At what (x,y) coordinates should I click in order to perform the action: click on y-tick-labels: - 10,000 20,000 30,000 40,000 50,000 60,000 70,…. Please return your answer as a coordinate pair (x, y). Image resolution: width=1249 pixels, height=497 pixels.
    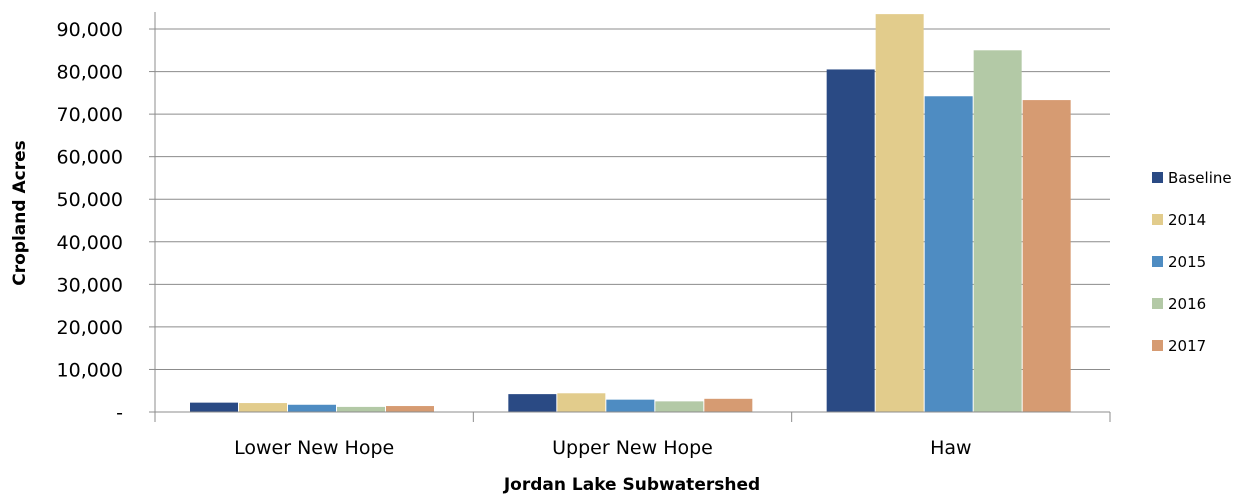
    Looking at the image, I should click on (90, 221).